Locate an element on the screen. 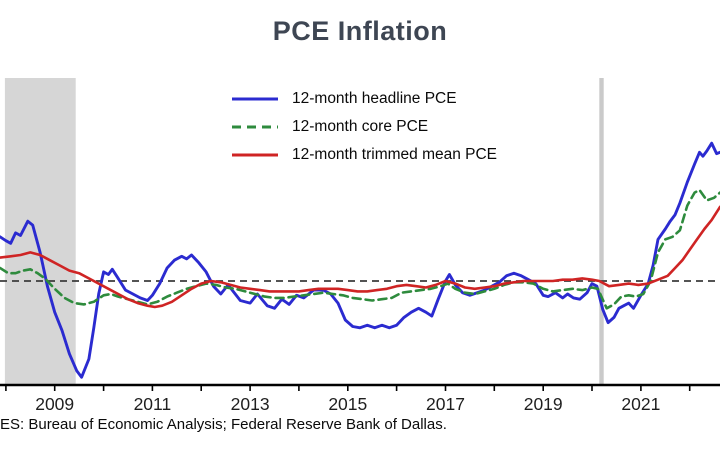 The image size is (720, 450). x-tick-label: 2013 is located at coordinates (250, 404).